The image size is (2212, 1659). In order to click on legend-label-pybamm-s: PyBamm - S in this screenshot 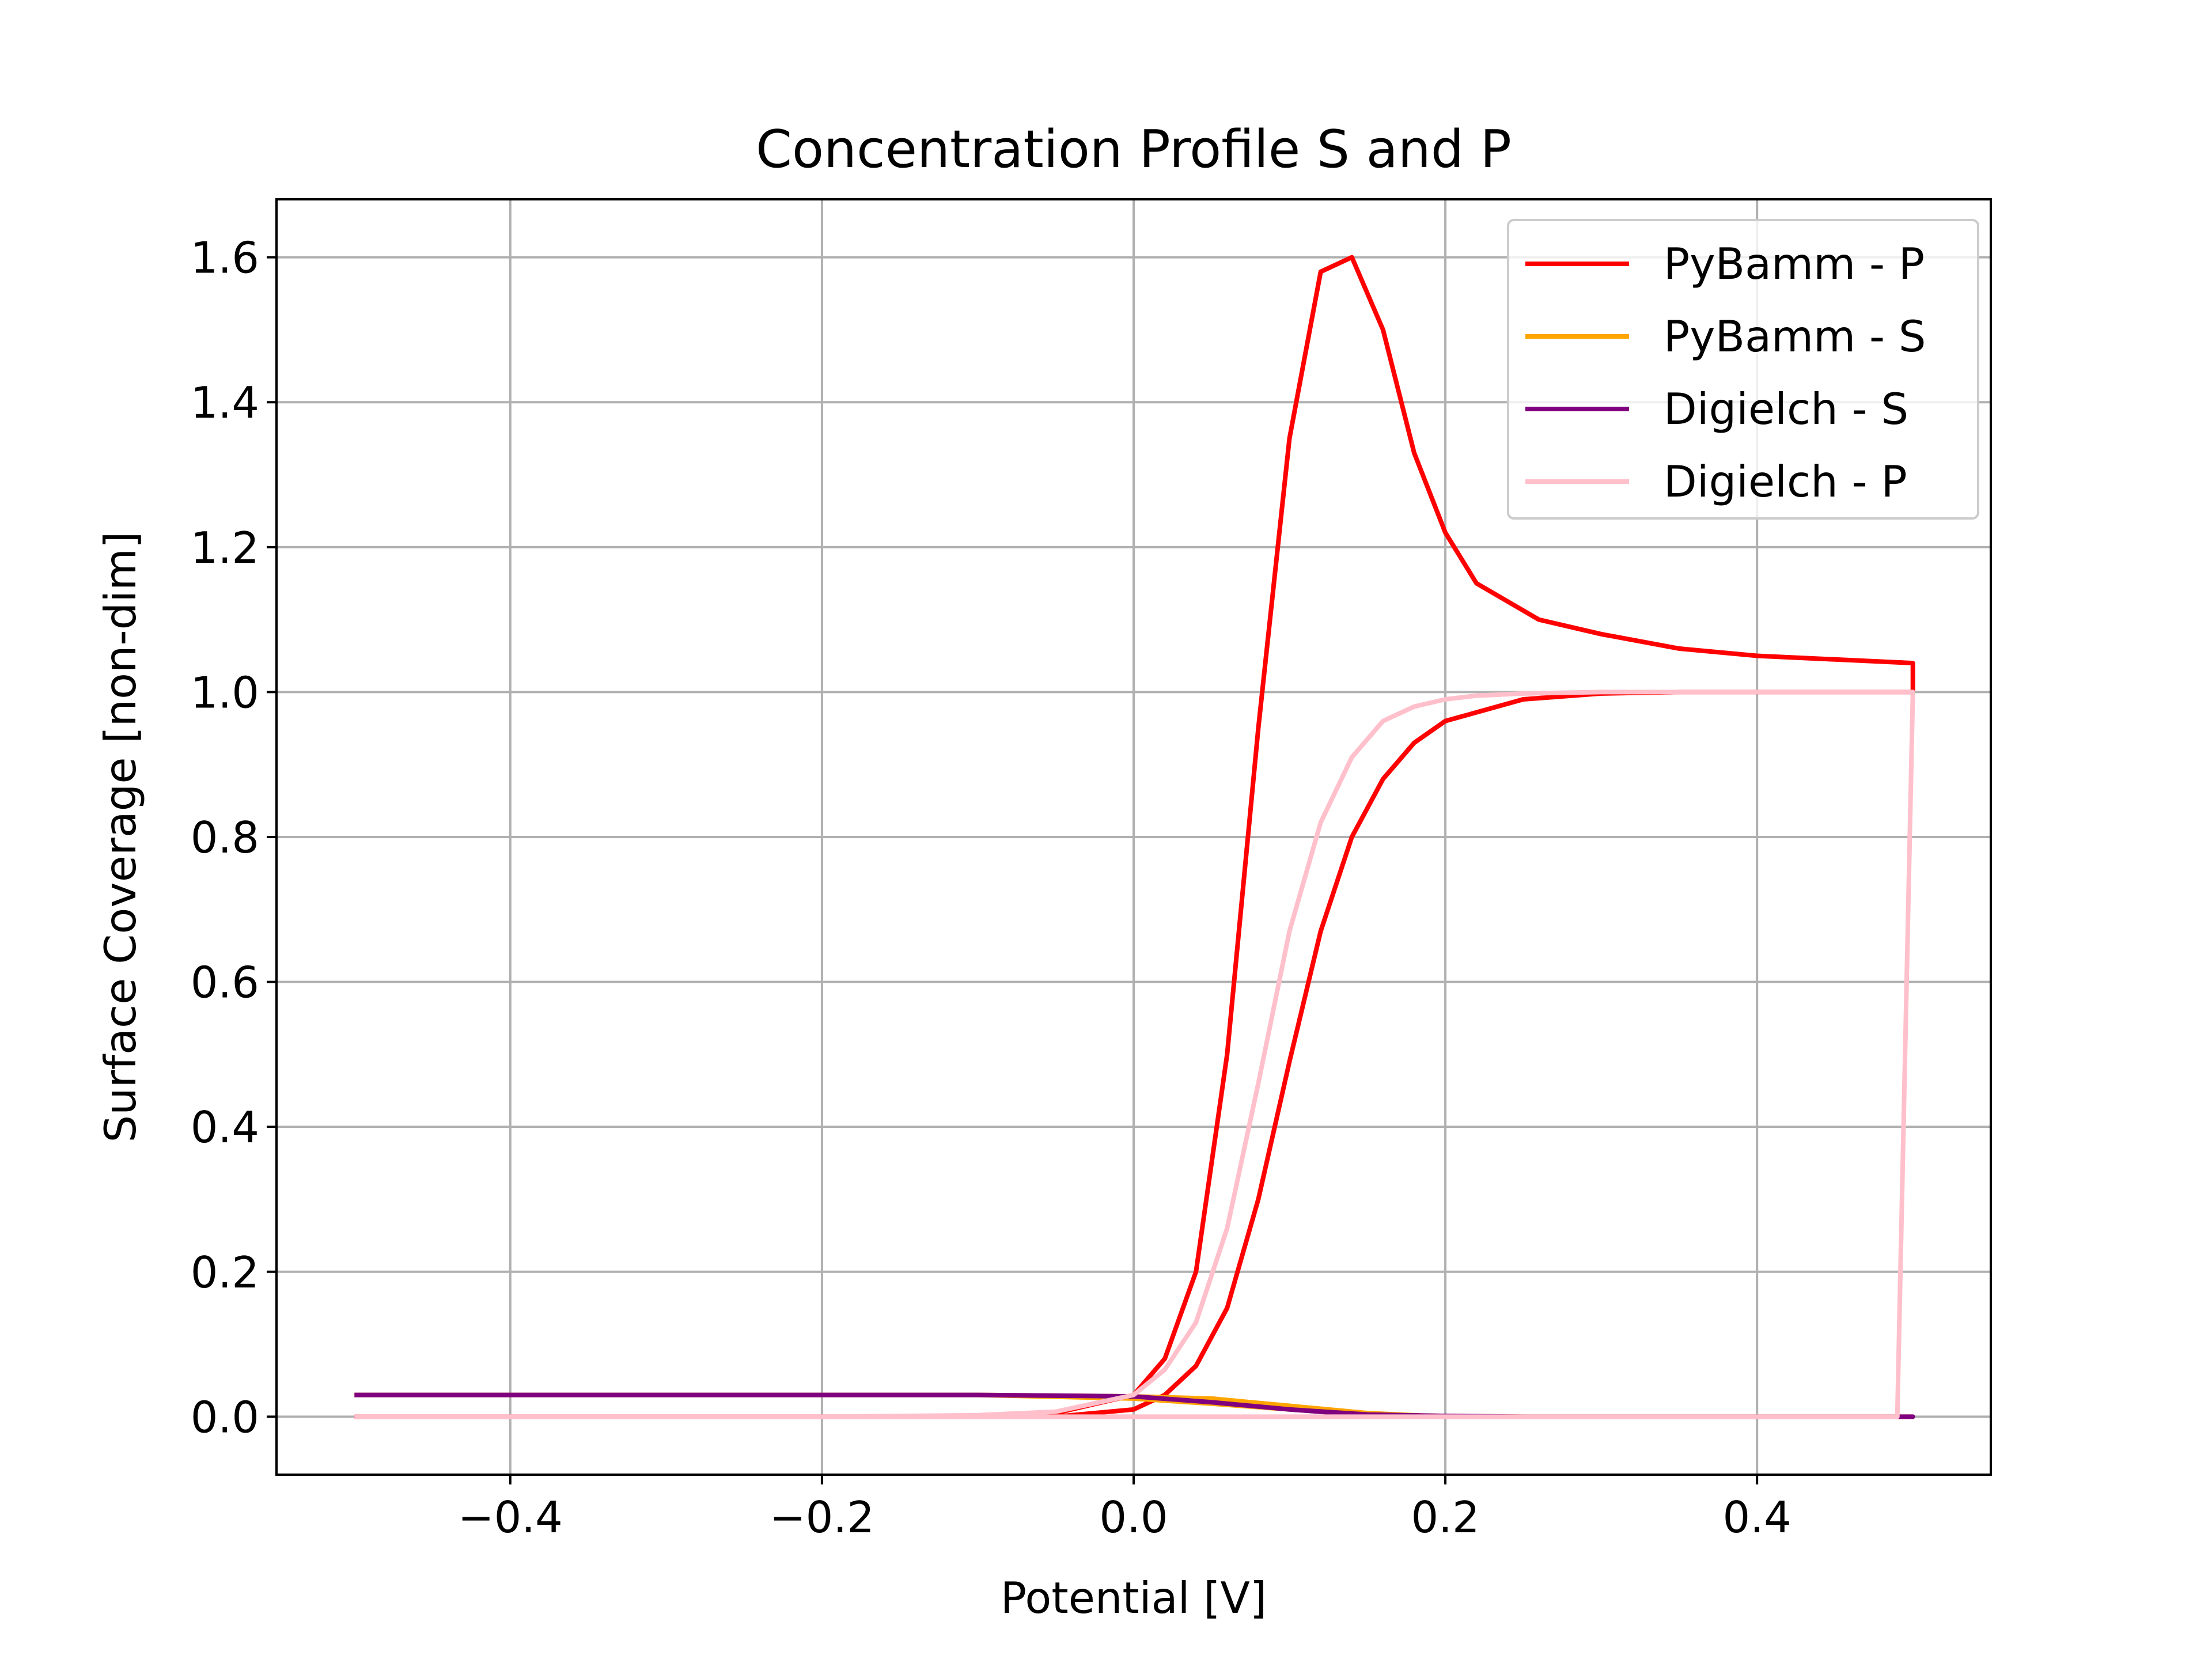, I will do `click(1795, 336)`.